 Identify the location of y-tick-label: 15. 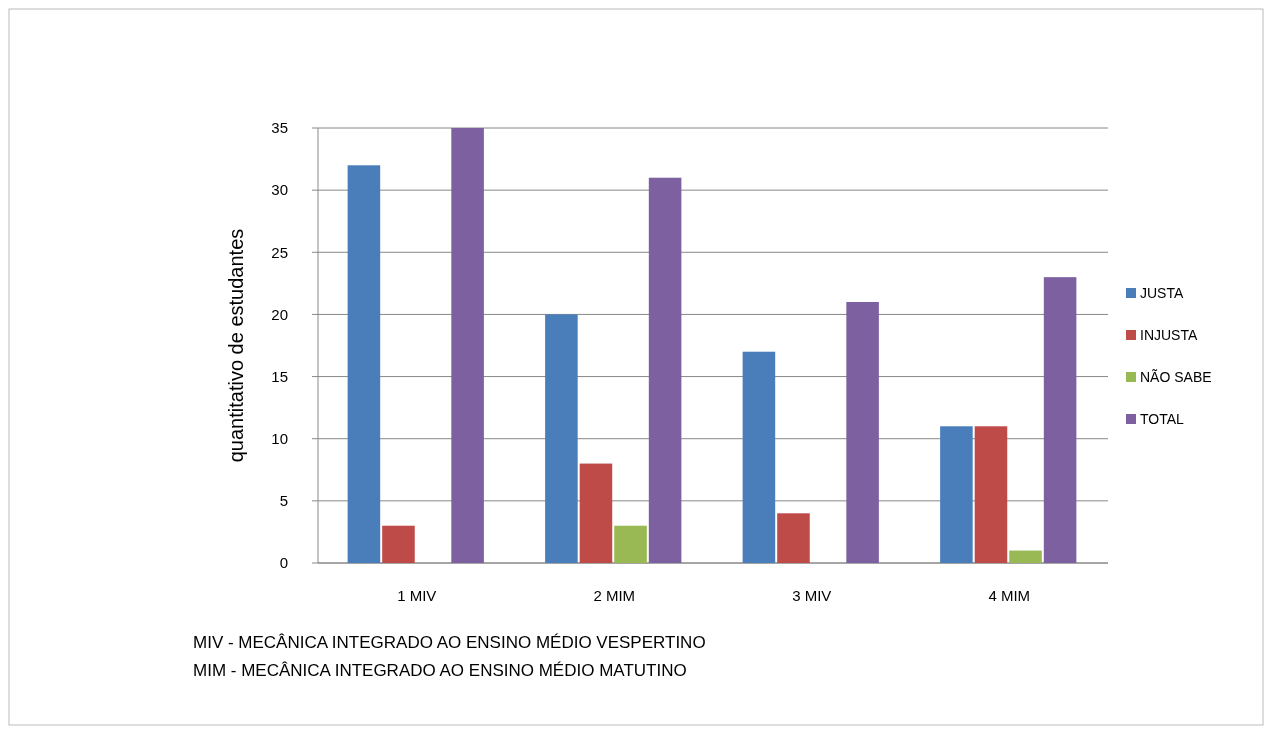
(279, 376).